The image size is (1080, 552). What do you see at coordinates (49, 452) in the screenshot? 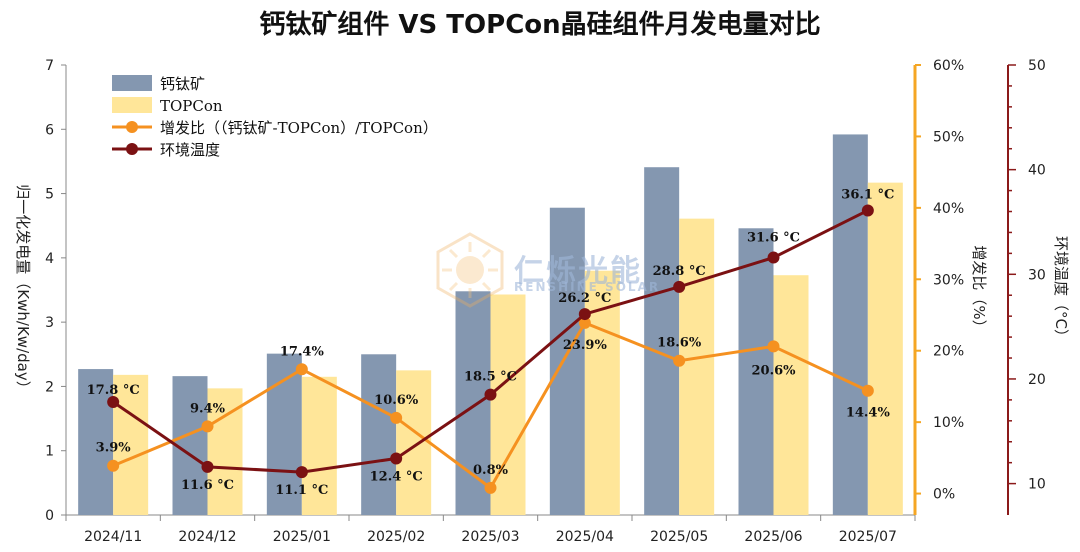
I see `y-axis-left-tick-label: 1` at bounding box center [49, 452].